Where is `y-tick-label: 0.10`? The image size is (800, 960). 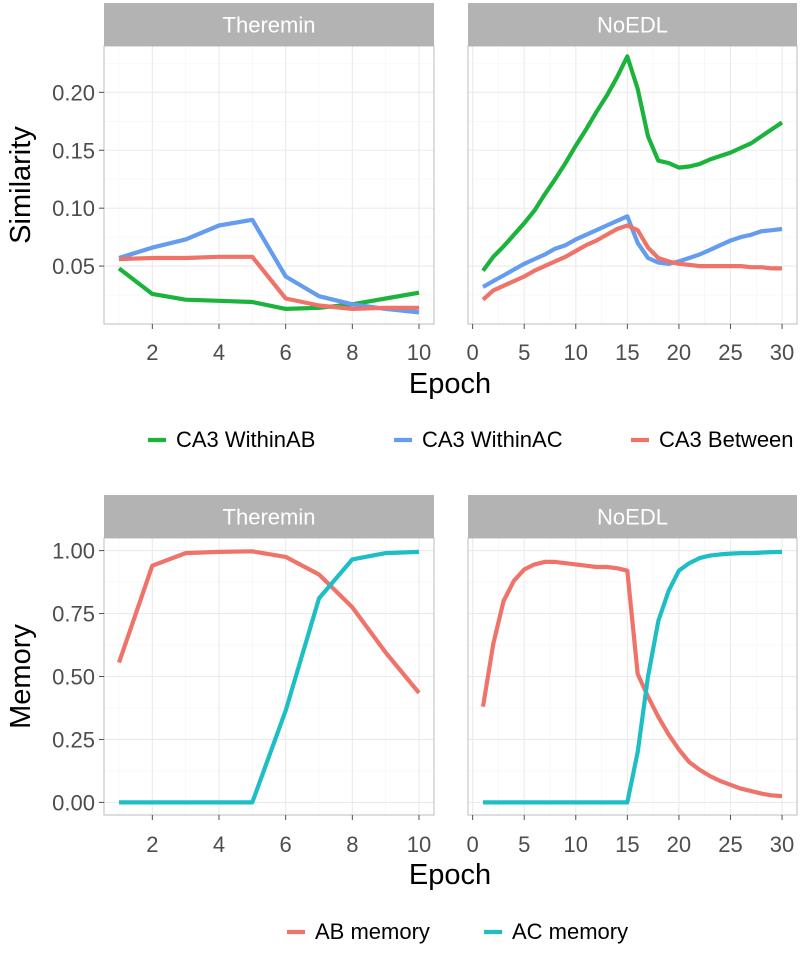
y-tick-label: 0.10 is located at coordinates (73, 208).